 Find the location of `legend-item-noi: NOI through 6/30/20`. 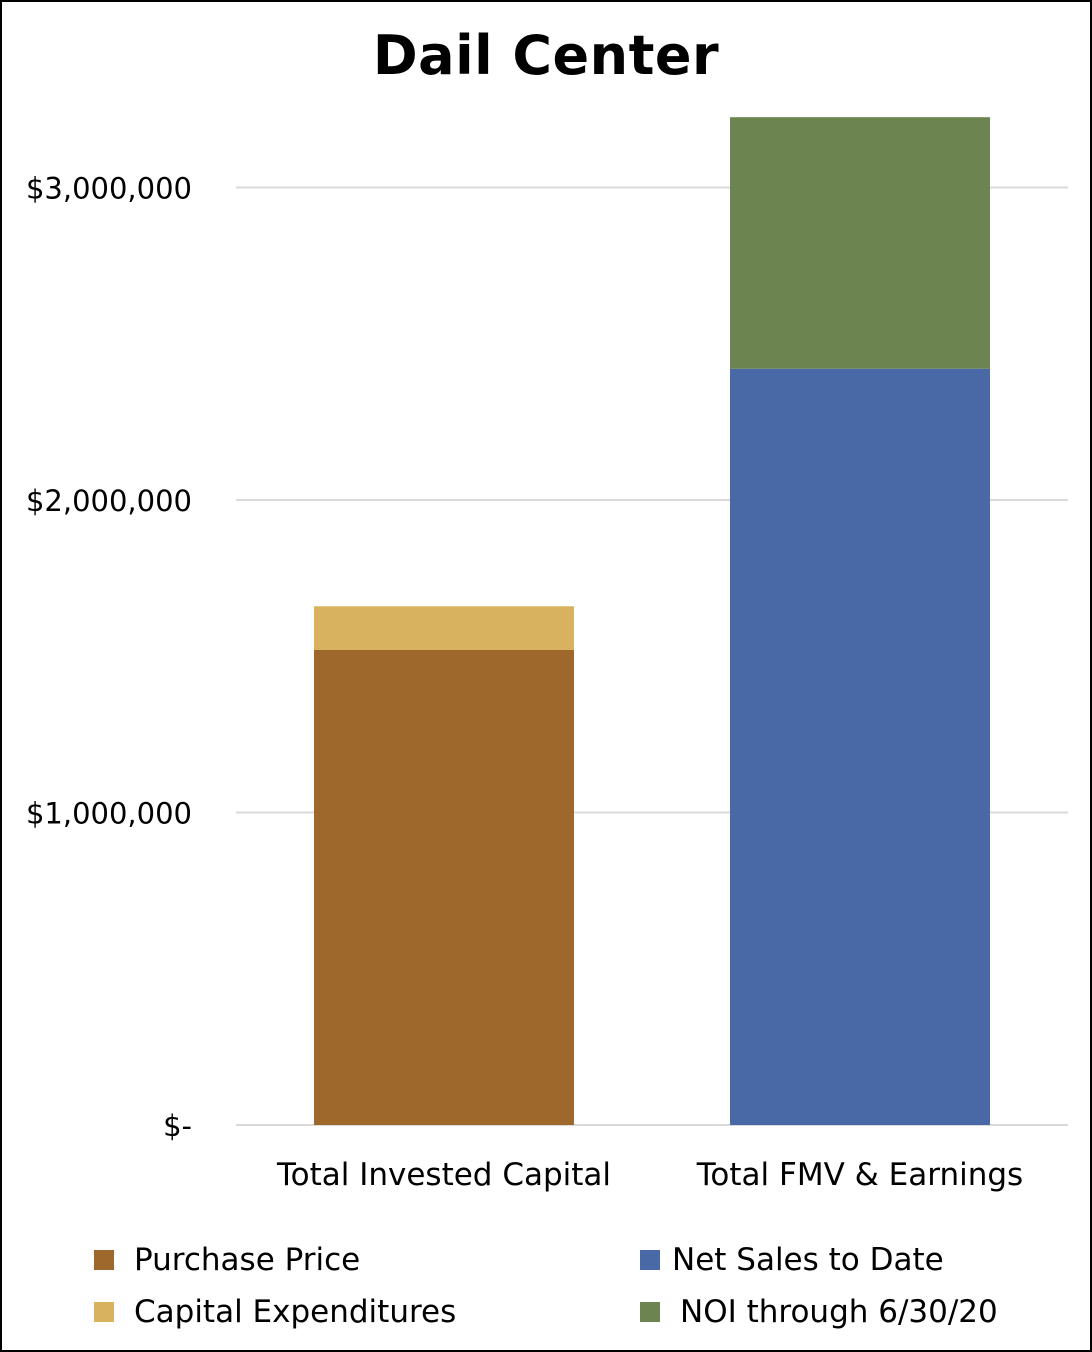

legend-item-noi: NOI through 6/30/20 is located at coordinates (819, 1312).